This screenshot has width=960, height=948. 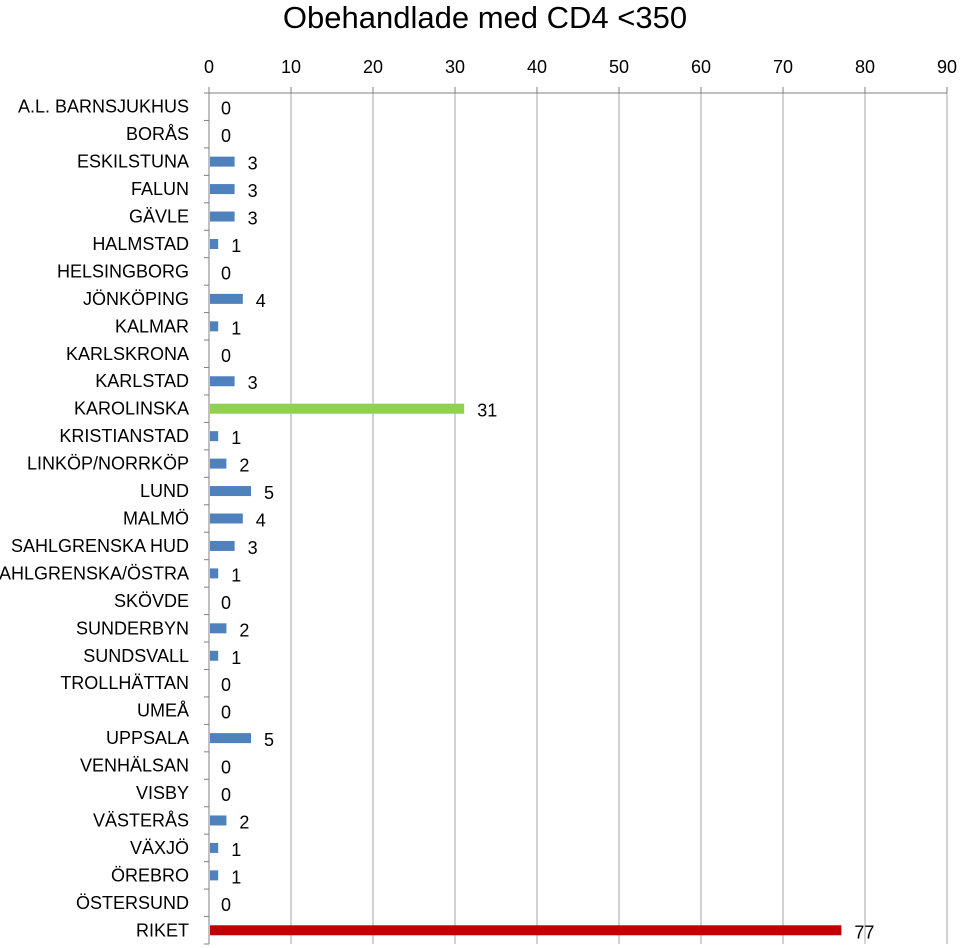 What do you see at coordinates (123, 271) in the screenshot?
I see `category-label: HELSINGBORG` at bounding box center [123, 271].